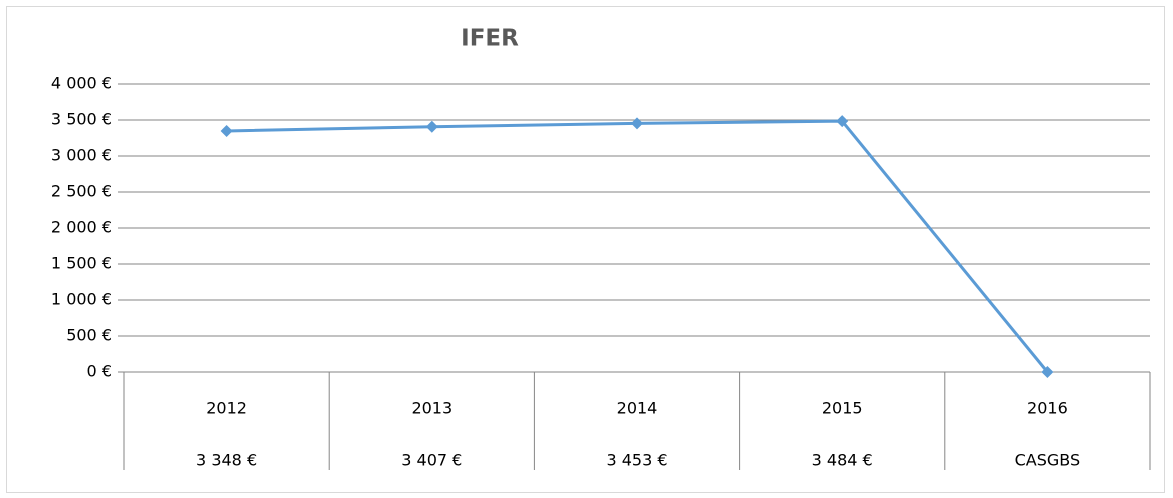 The image size is (1173, 498). I want to click on x-tick-label: 2015, so click(842, 408).